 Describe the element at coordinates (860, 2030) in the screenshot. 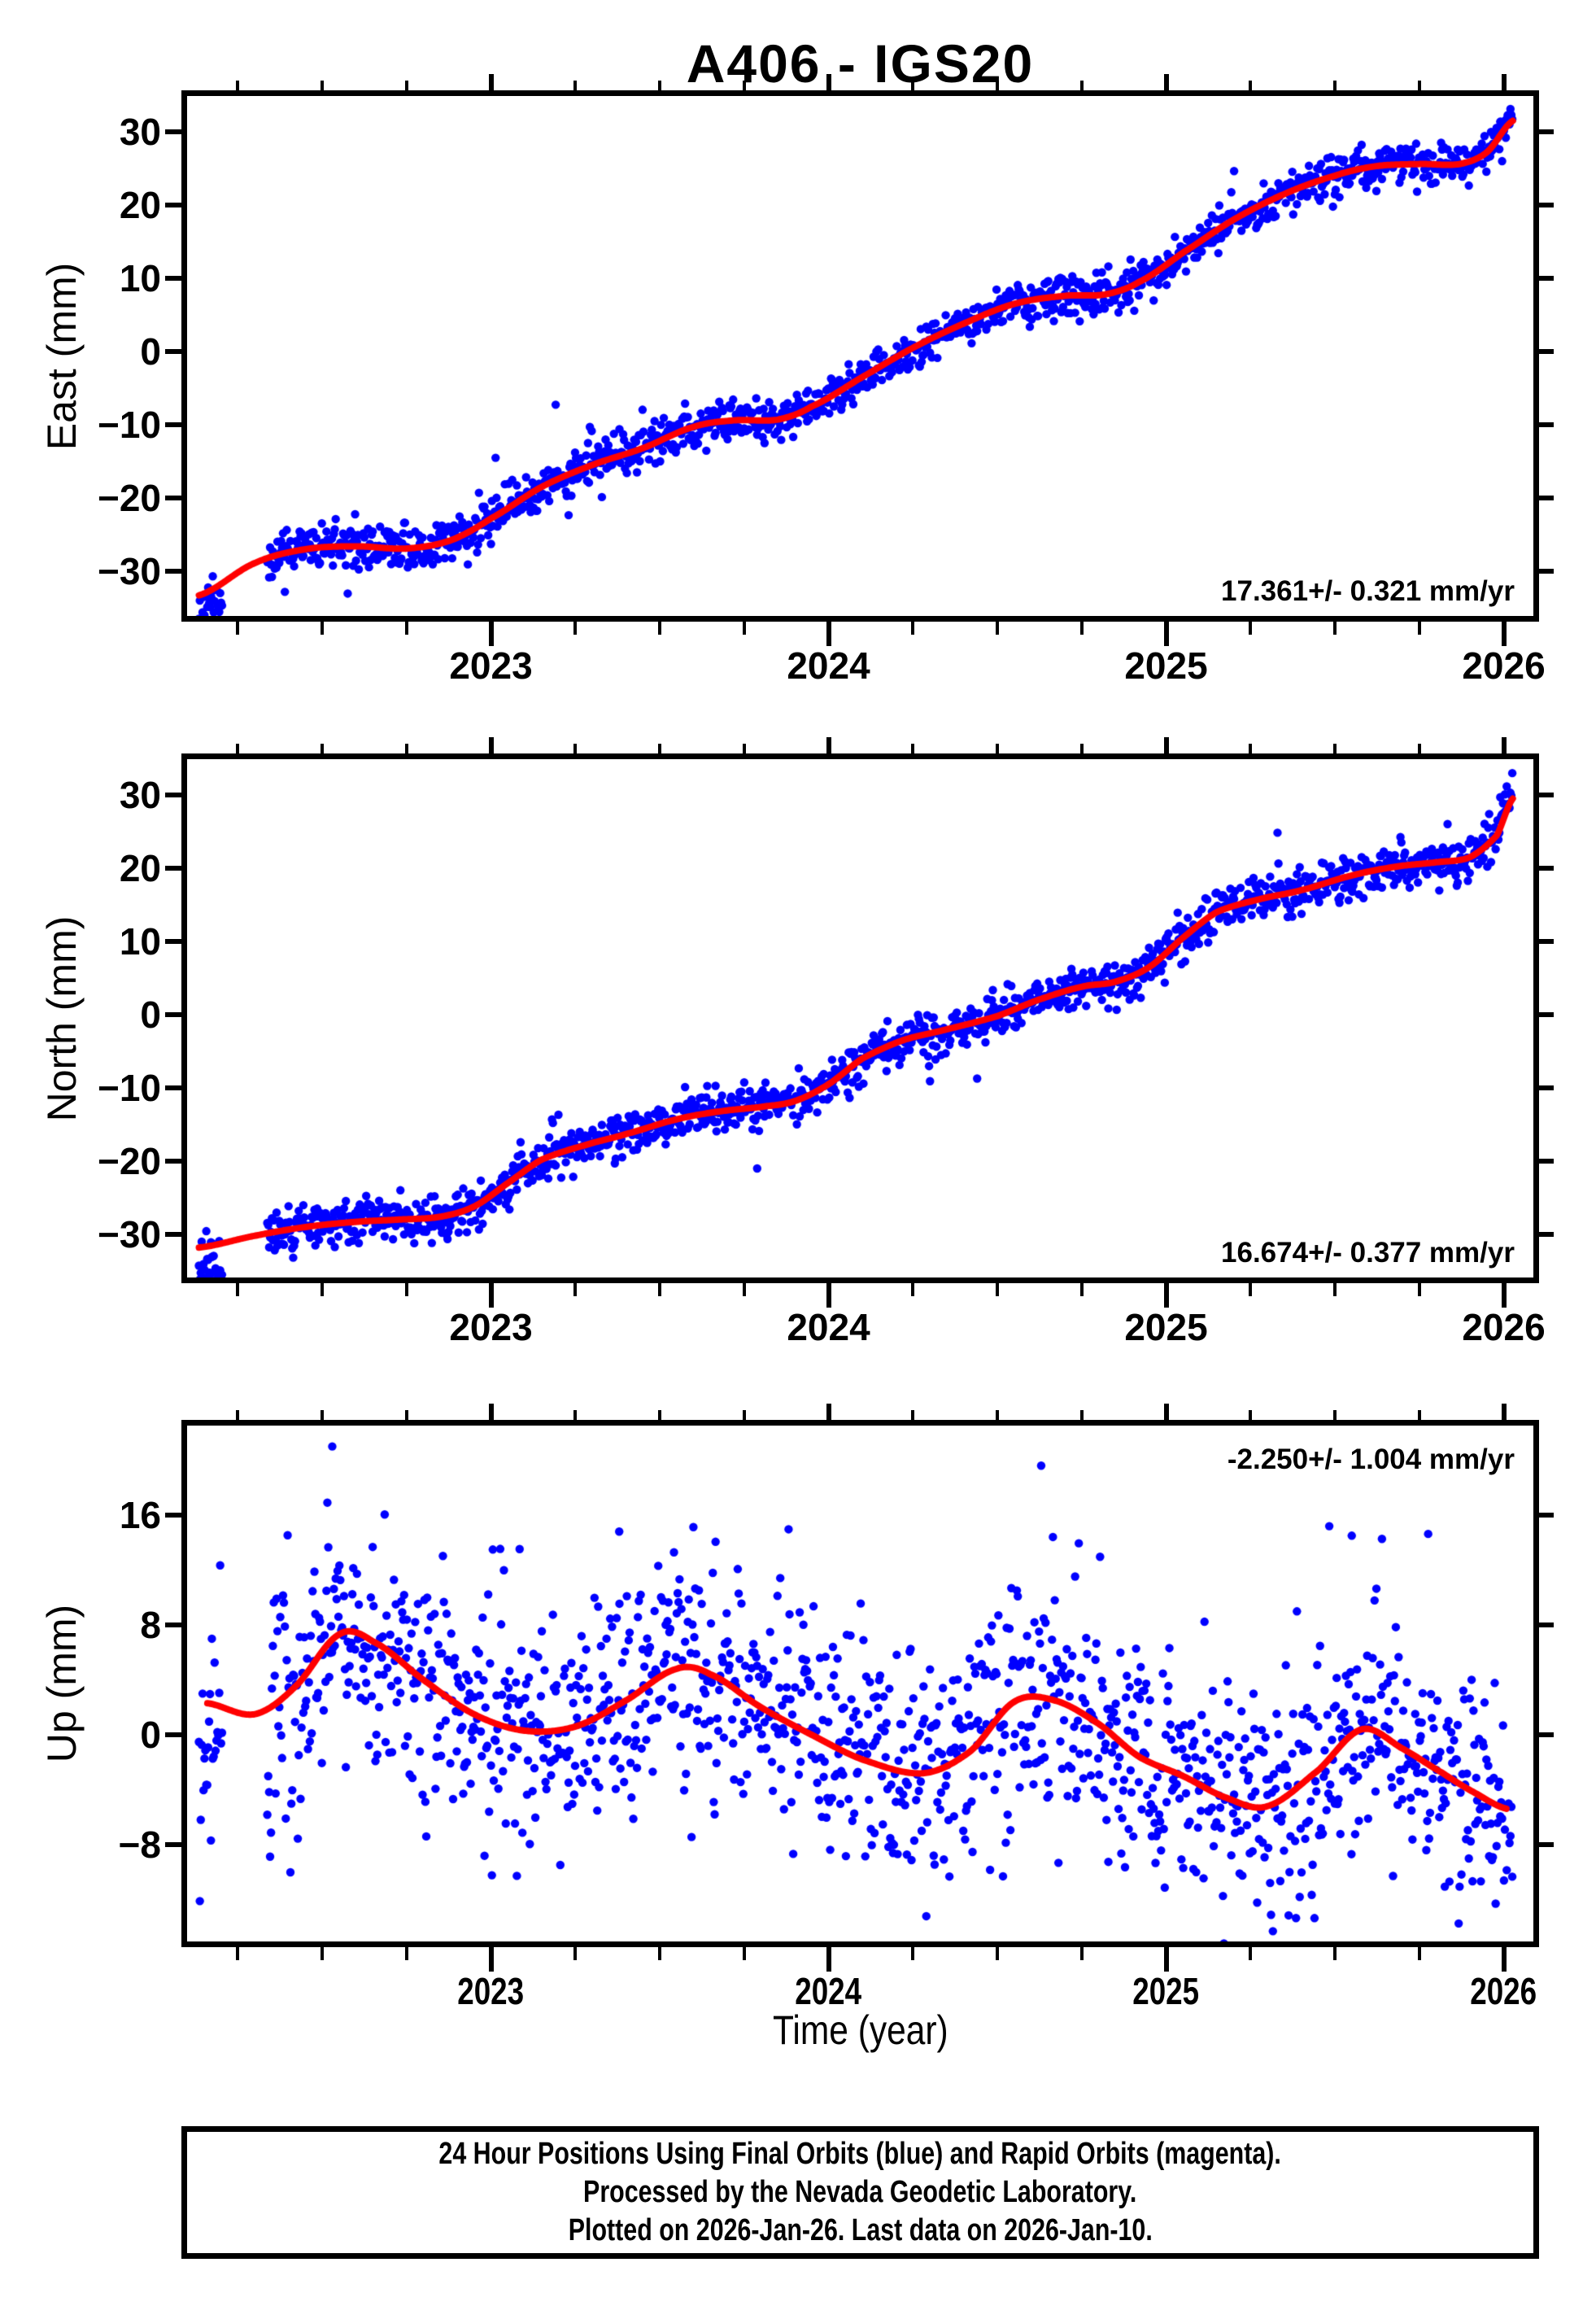

I see `x-axis-title-text: Time (year)` at that location.